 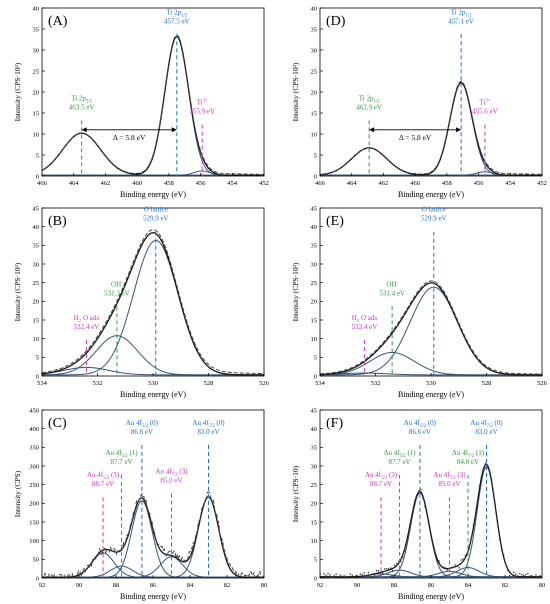 I want to click on plot-frame-C, so click(x=153, y=494).